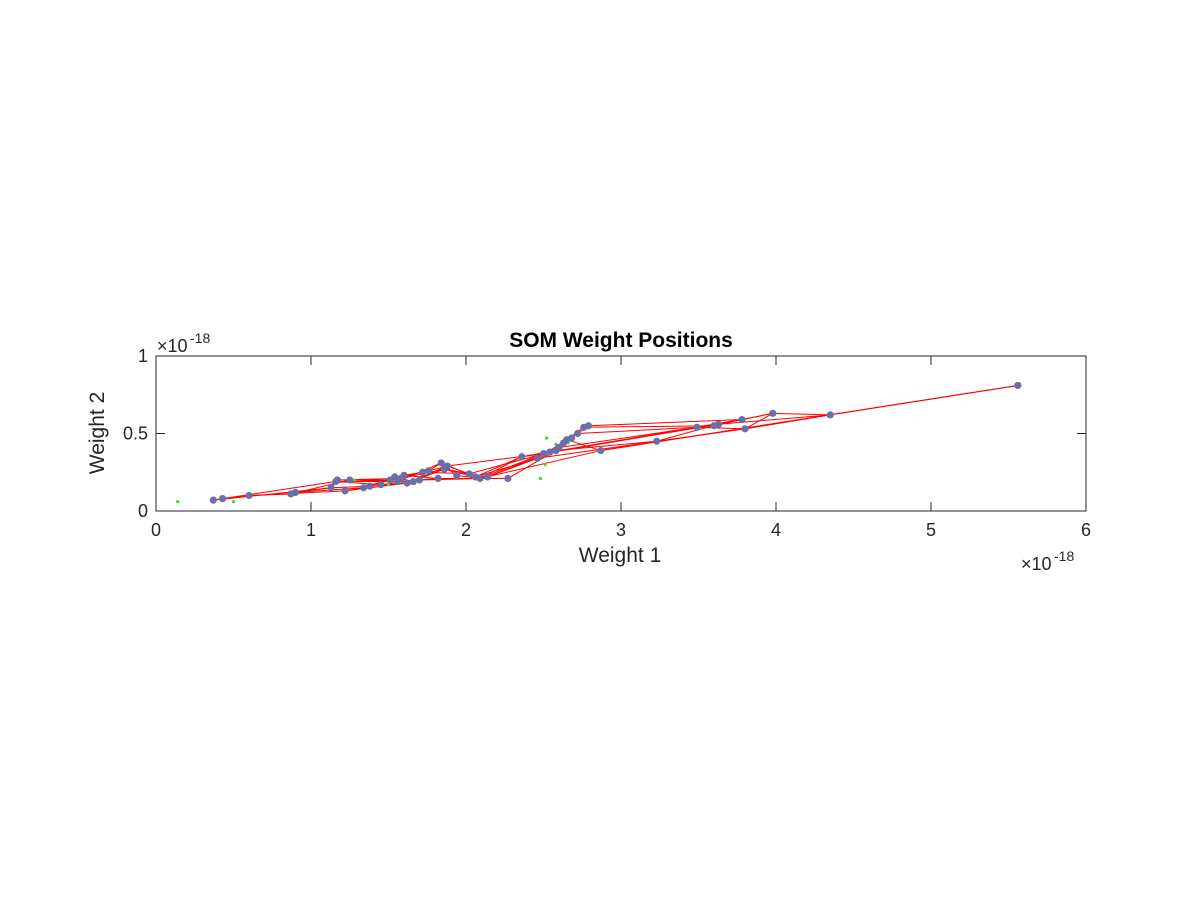 The width and height of the screenshot is (1200, 905). I want to click on chart-title: SOM Weight Positions, so click(621, 340).